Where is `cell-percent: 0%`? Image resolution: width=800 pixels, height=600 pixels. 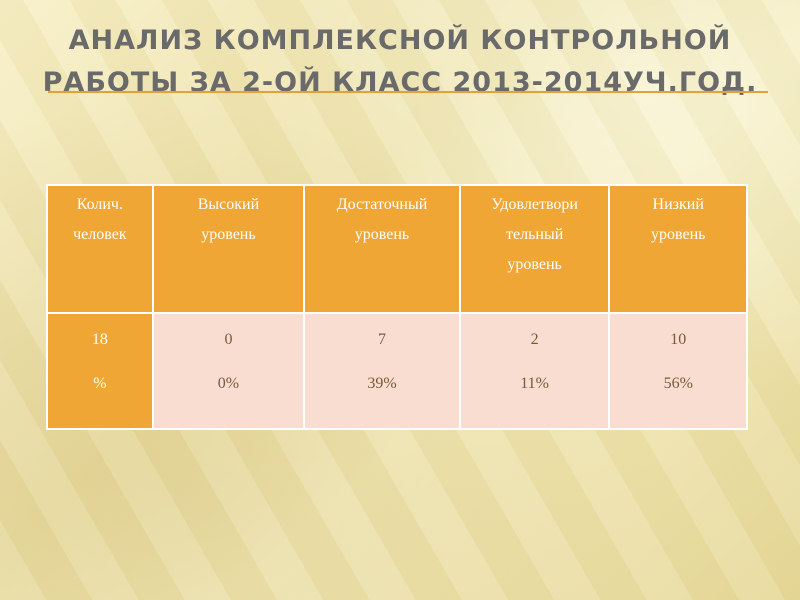 cell-percent: 0% is located at coordinates (228, 383).